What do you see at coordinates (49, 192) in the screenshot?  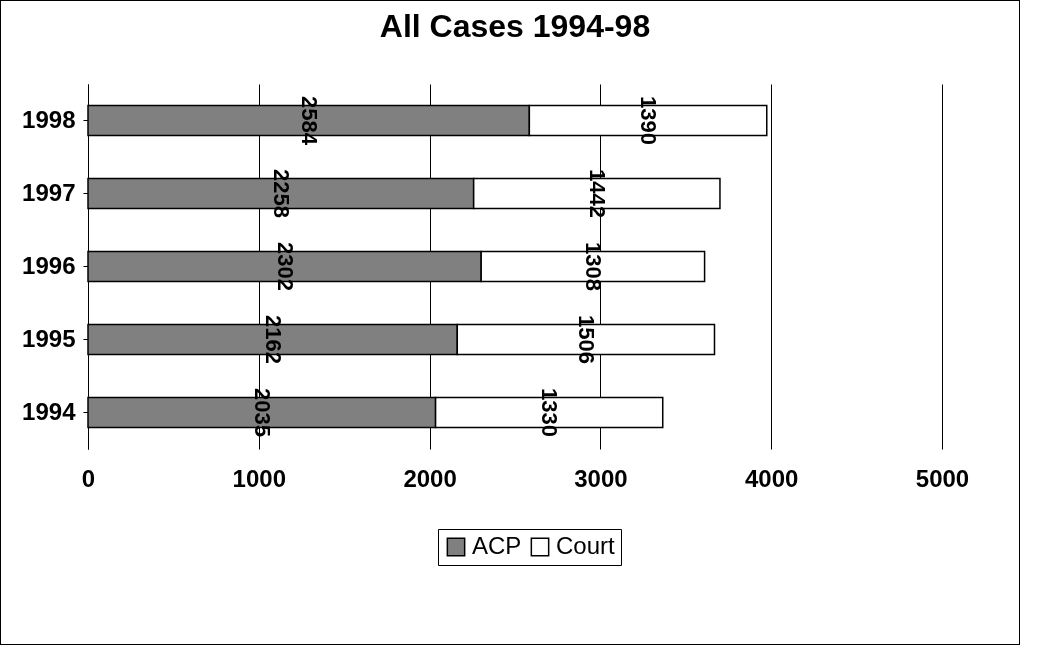 I see `y-tick-label: 1997` at bounding box center [49, 192].